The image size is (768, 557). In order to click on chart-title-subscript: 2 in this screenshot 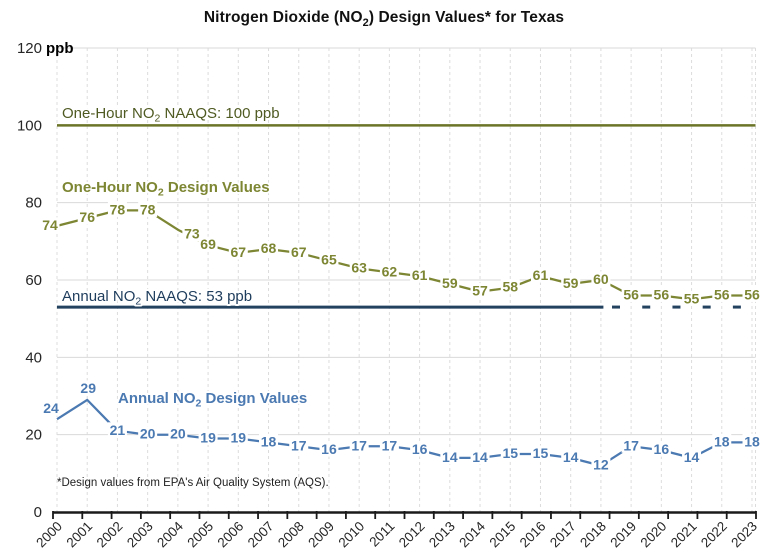, I will do `click(365, 23)`.